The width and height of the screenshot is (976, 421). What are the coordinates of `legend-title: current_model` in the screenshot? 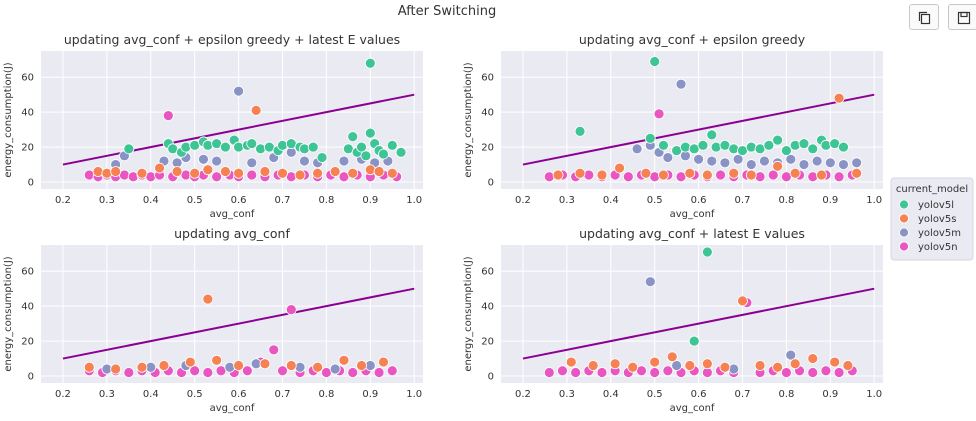 It's located at (932, 189).